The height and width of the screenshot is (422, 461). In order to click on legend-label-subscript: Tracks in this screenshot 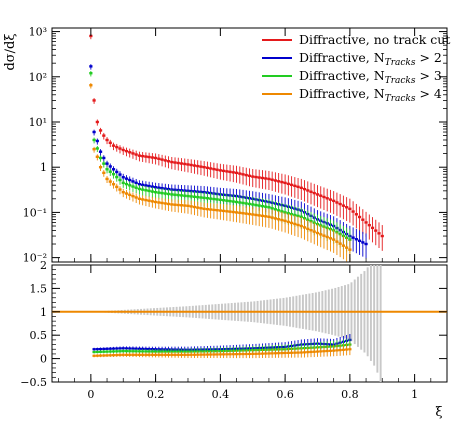, I will do `click(400, 63)`.